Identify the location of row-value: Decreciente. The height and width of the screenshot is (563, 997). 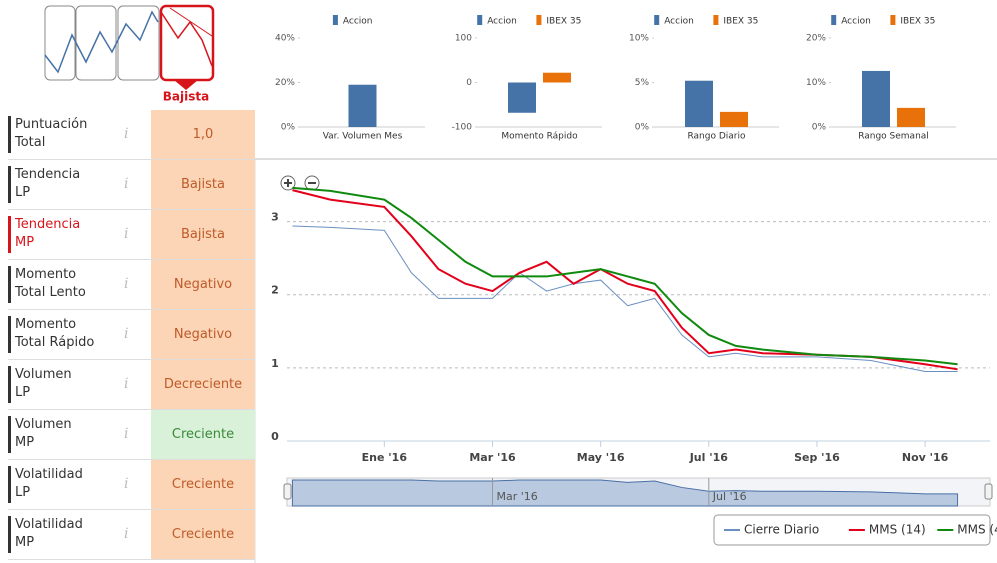
(203, 384).